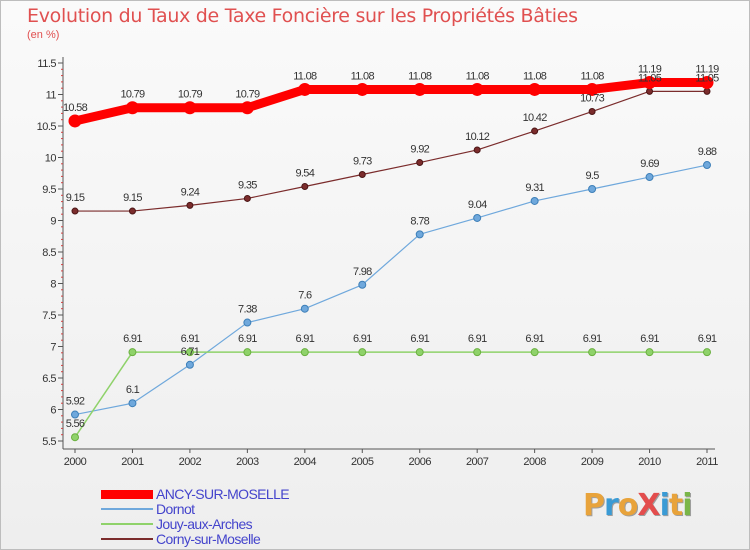 This screenshot has height=550, width=750. Describe the element at coordinates (362, 462) in the screenshot. I see `x-tick-label: 2005` at that location.